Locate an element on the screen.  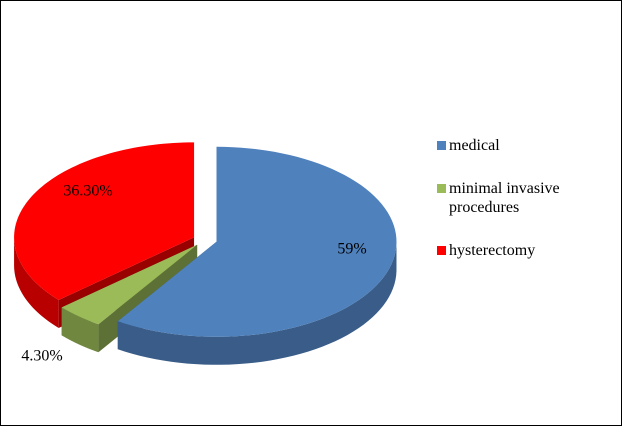
data-label: 59% is located at coordinates (351, 249).